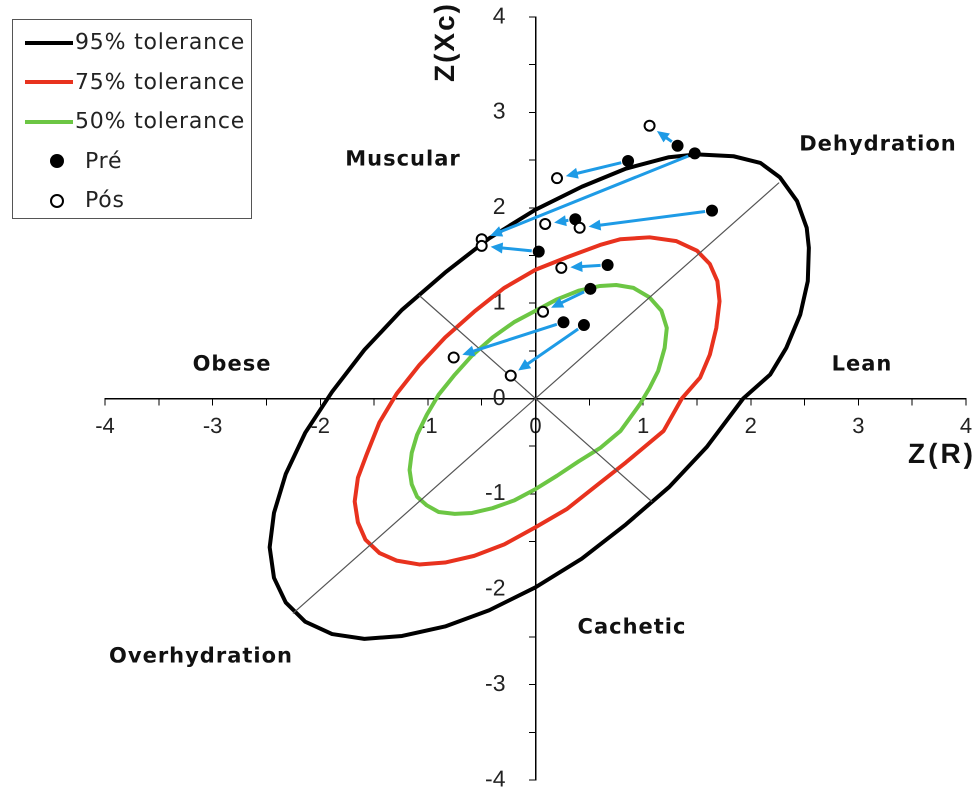 This screenshot has height=792, width=979. I want to click on y-tick-label: 2, so click(499, 206).